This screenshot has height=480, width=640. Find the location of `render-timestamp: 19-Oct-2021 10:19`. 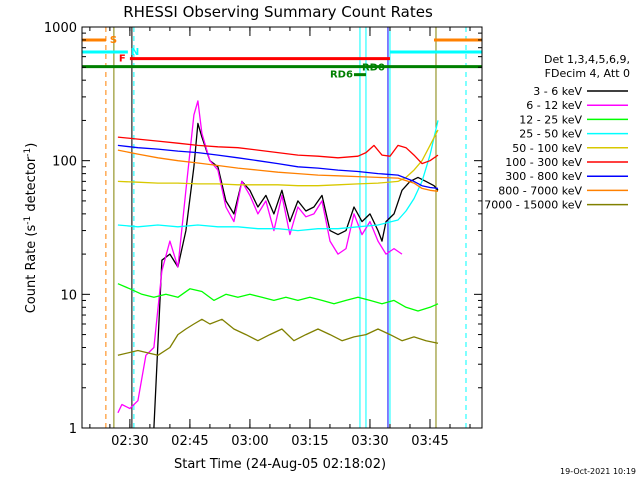

render-timestamp: 19-Oct-2021 10:19 is located at coordinates (598, 471).